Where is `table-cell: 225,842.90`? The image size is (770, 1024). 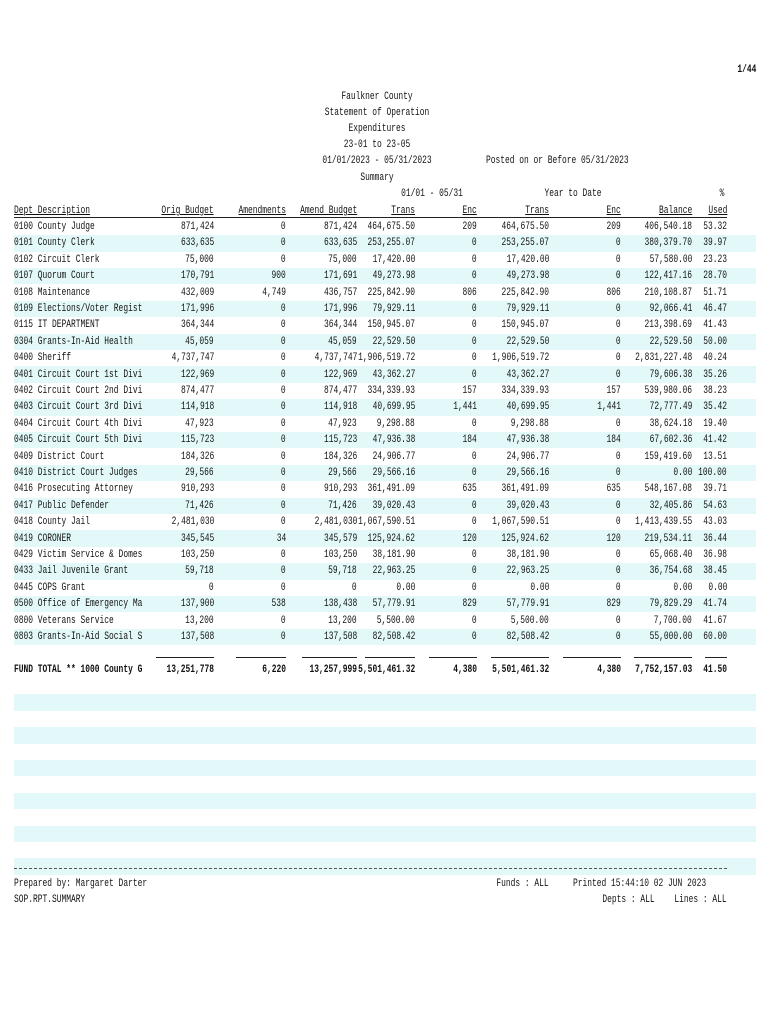 table-cell: 225,842.90 is located at coordinates (525, 292).